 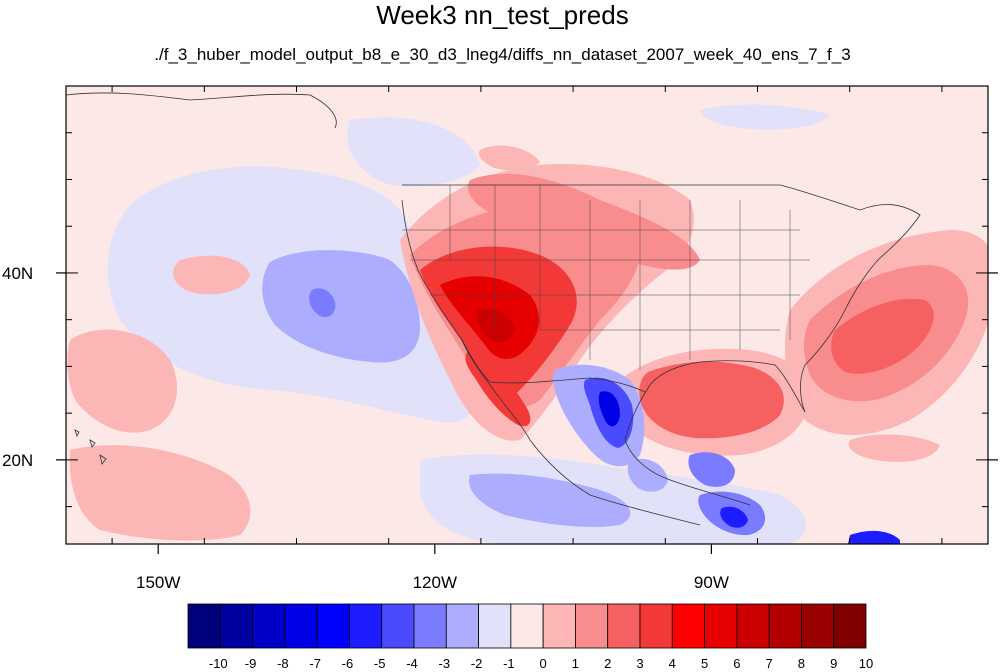 What do you see at coordinates (283, 663) in the screenshot?
I see `colorbar-label: -8` at bounding box center [283, 663].